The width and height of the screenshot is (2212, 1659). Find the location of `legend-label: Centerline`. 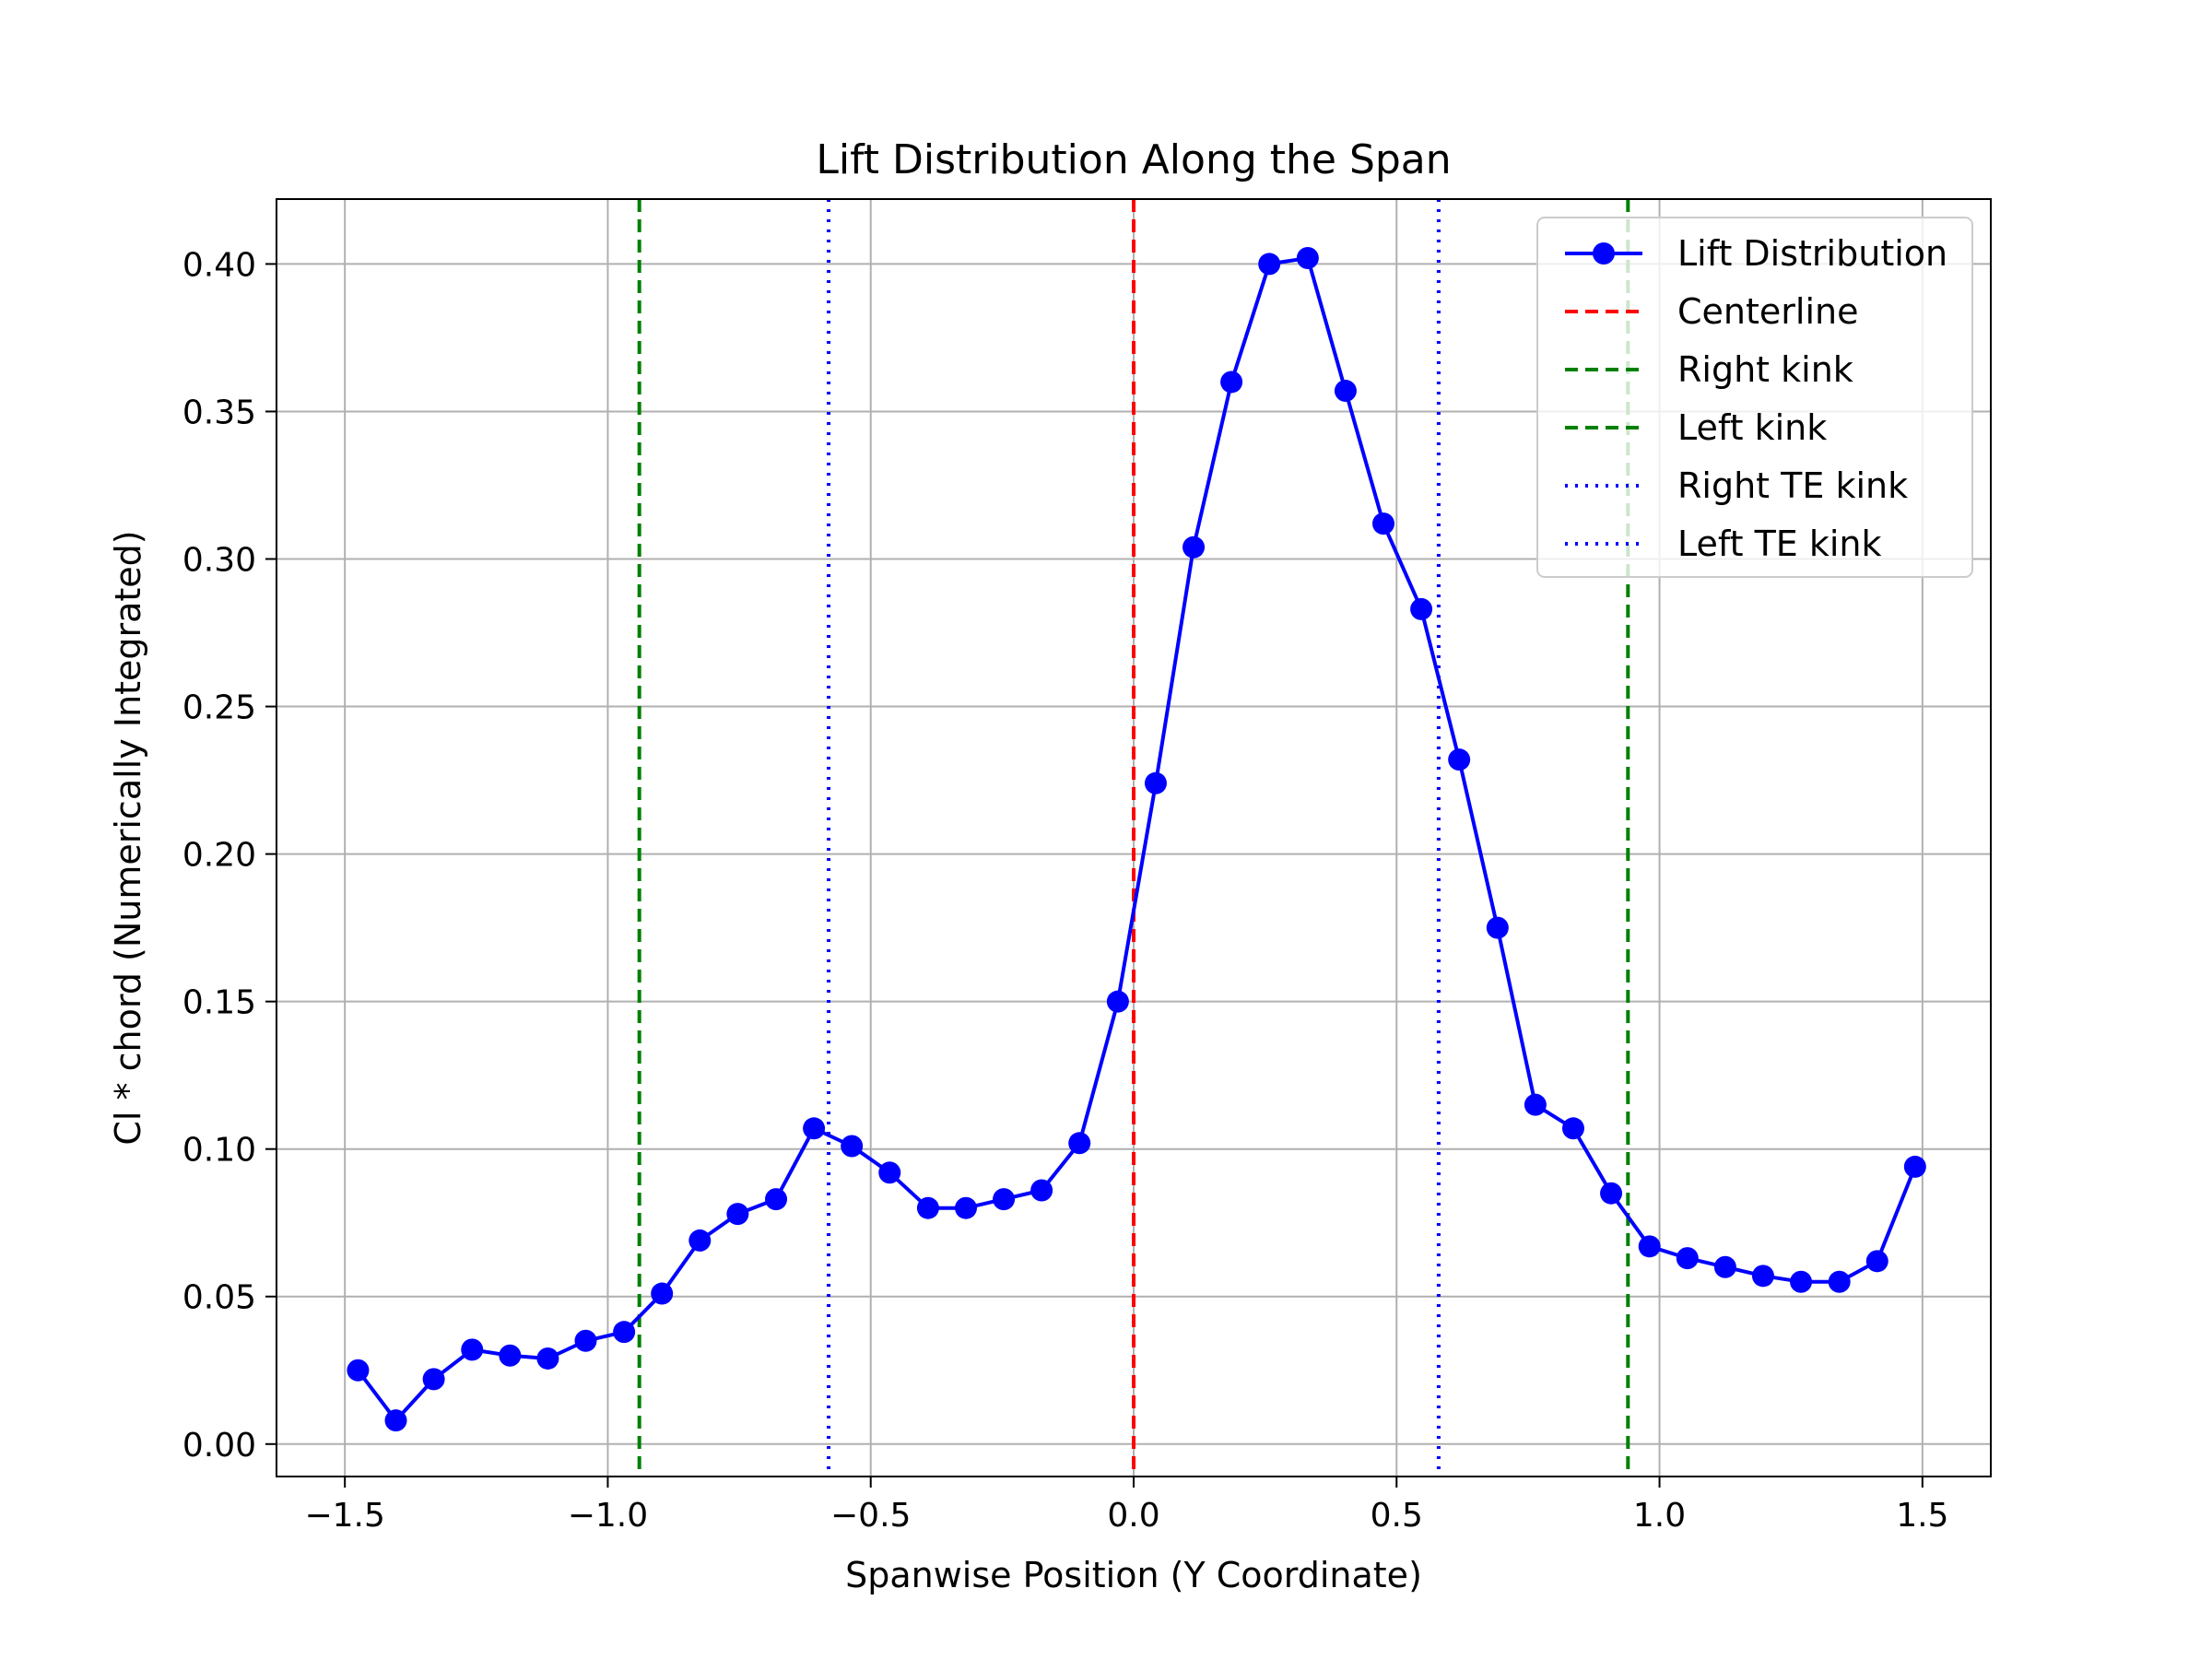

legend-label: Centerline is located at coordinates (1767, 311).